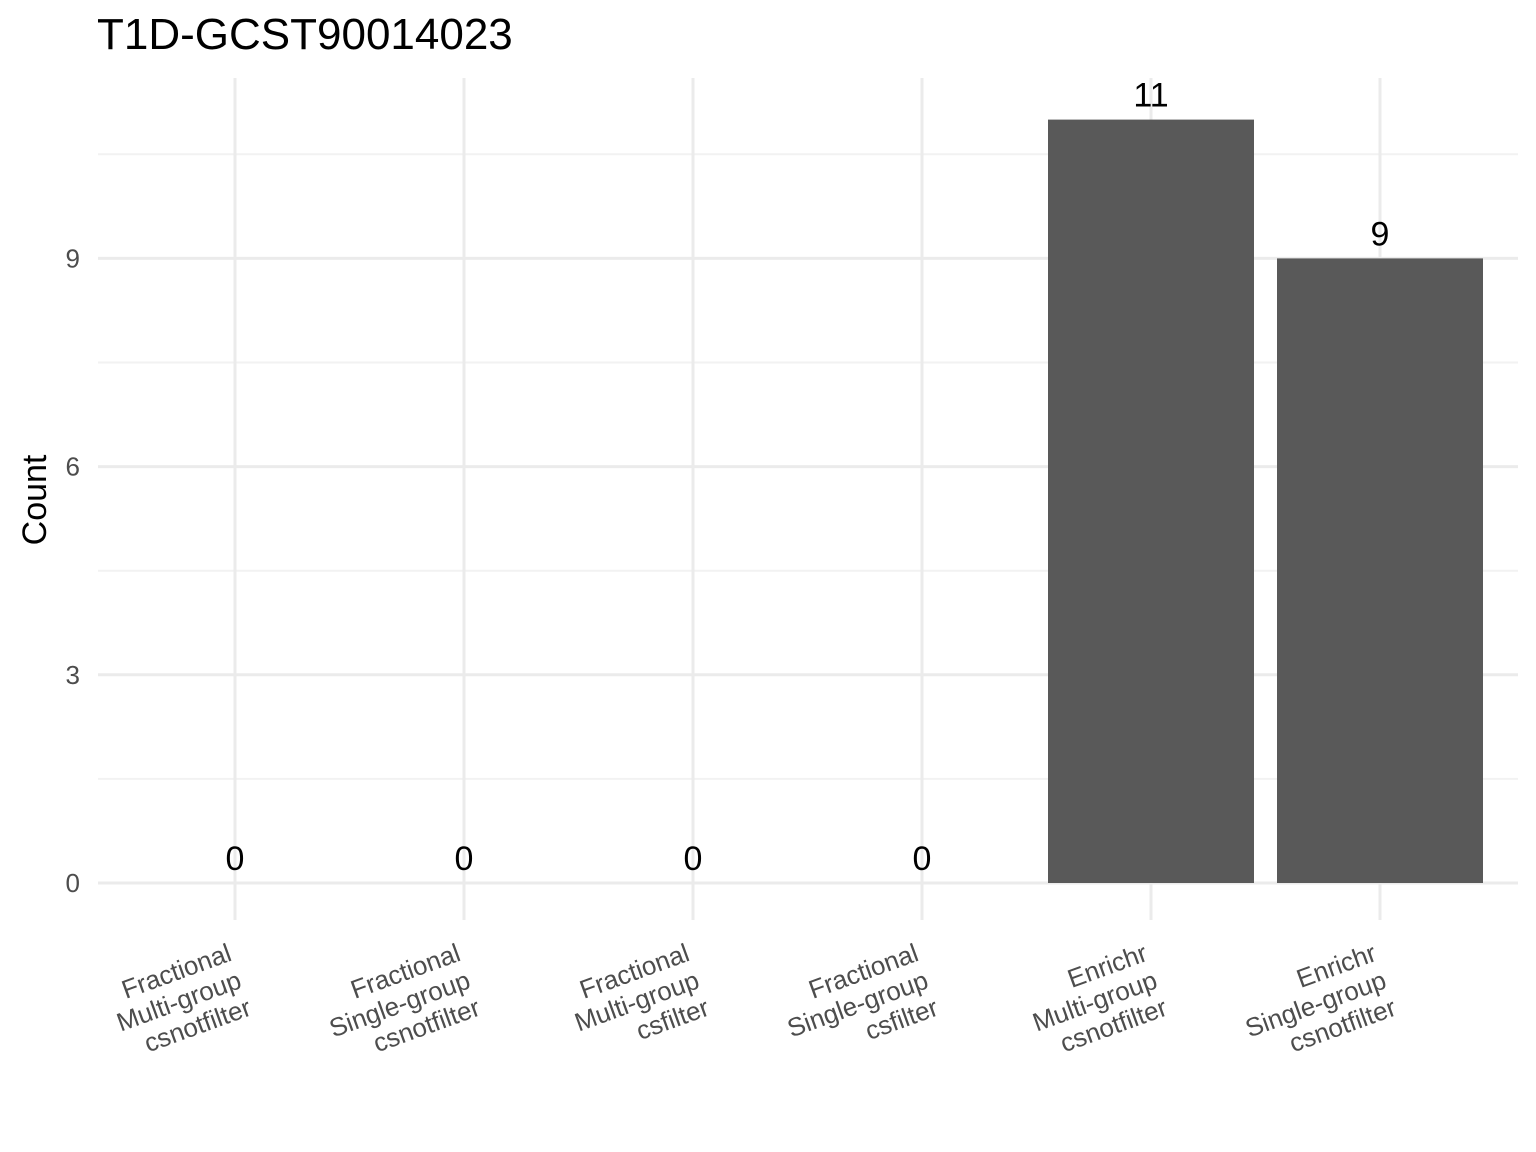  Describe the element at coordinates (305, 34) in the screenshot. I see `chart-title: T1D-GCST90014023` at that location.